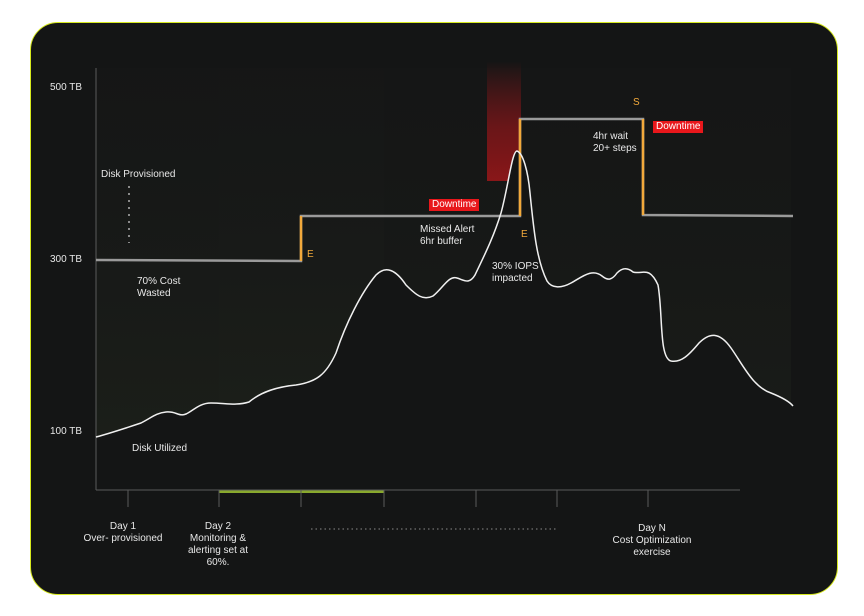  What do you see at coordinates (154, 293) in the screenshot?
I see `cost-wasted-line2: Wasted` at bounding box center [154, 293].